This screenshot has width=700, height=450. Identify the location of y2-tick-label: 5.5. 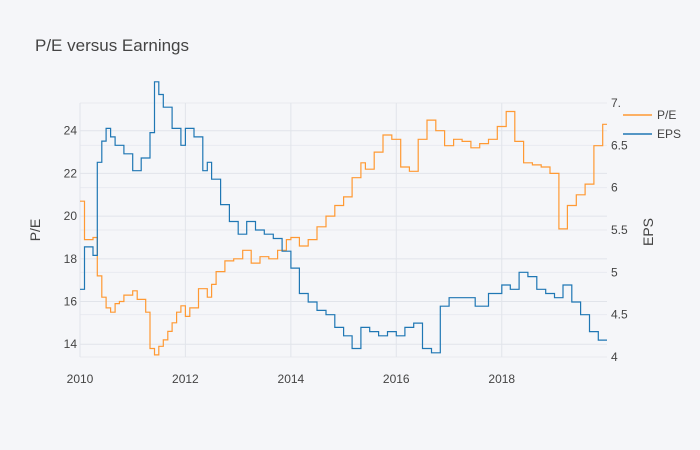
(619, 230).